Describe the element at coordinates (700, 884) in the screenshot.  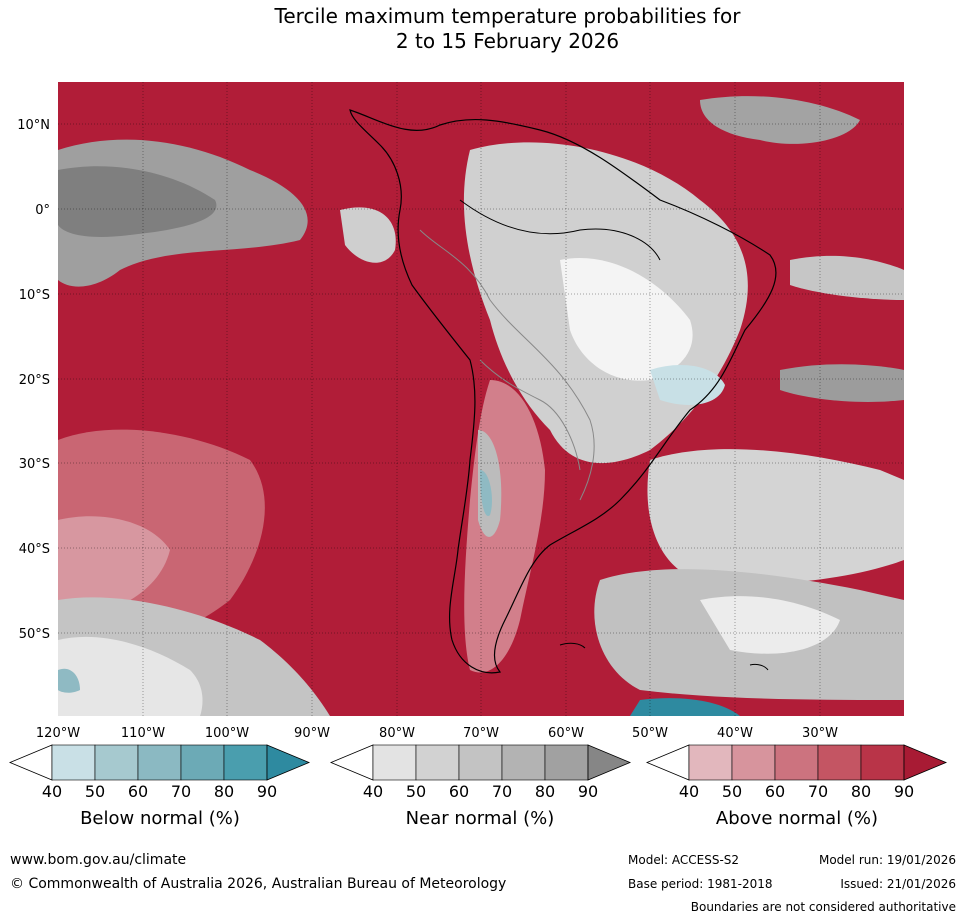
I see `footer-base-period: Base period: 1981-2018` at that location.